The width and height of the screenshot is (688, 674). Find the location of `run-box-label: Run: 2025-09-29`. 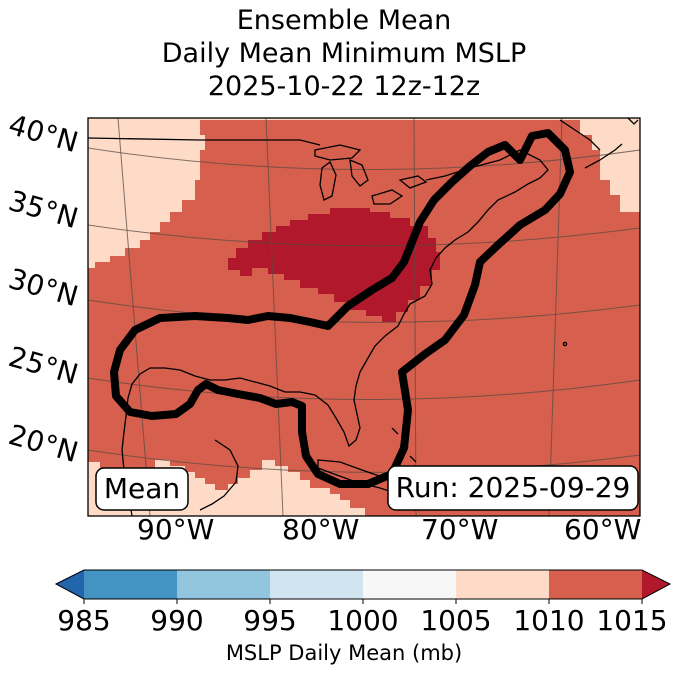

run-box-label: Run: 2025-09-29 is located at coordinates (513, 487).